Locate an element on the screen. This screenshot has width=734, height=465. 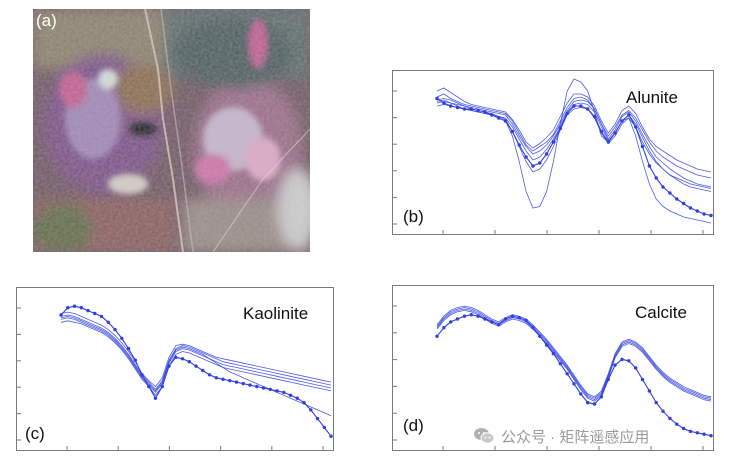
panel-b-tag: (b) is located at coordinates (413, 216).